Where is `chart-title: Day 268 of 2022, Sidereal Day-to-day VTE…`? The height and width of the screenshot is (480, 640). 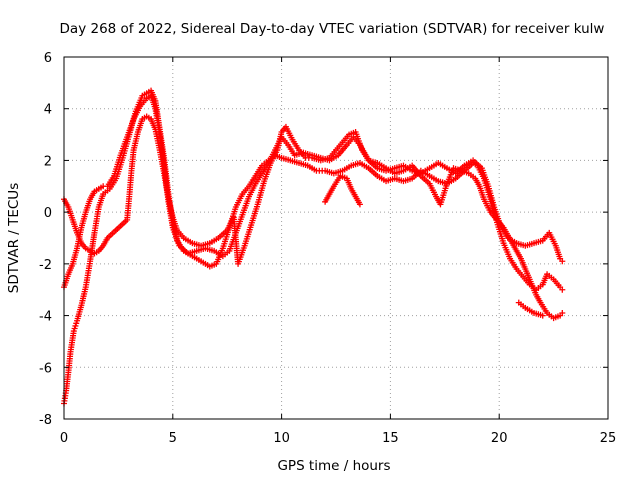
chart-title: Day 268 of 2022, Sidereal Day-to-day VTE… is located at coordinates (332, 29).